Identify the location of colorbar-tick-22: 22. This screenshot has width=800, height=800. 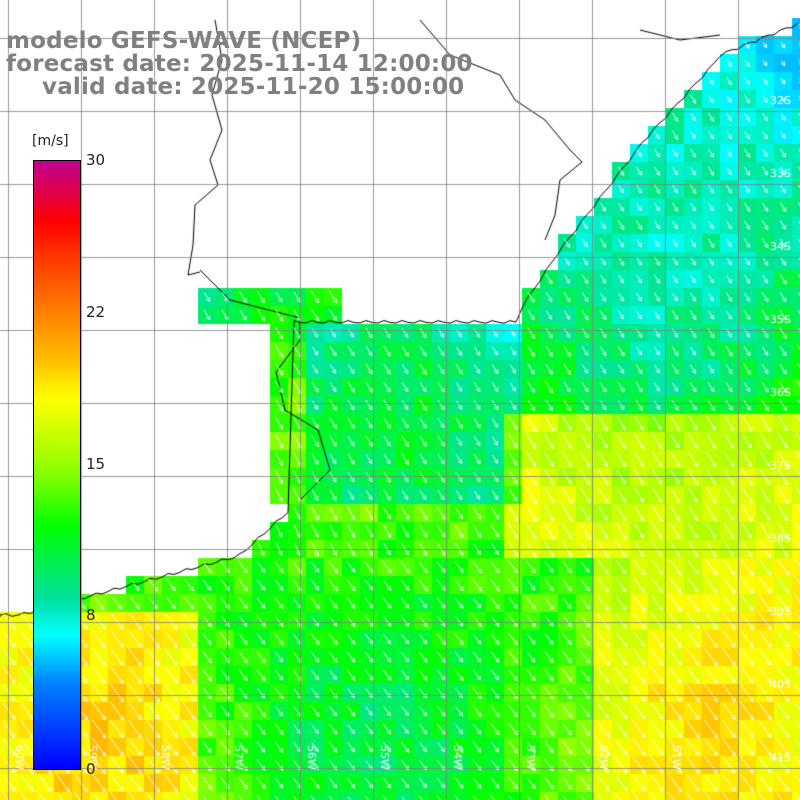
(96, 312).